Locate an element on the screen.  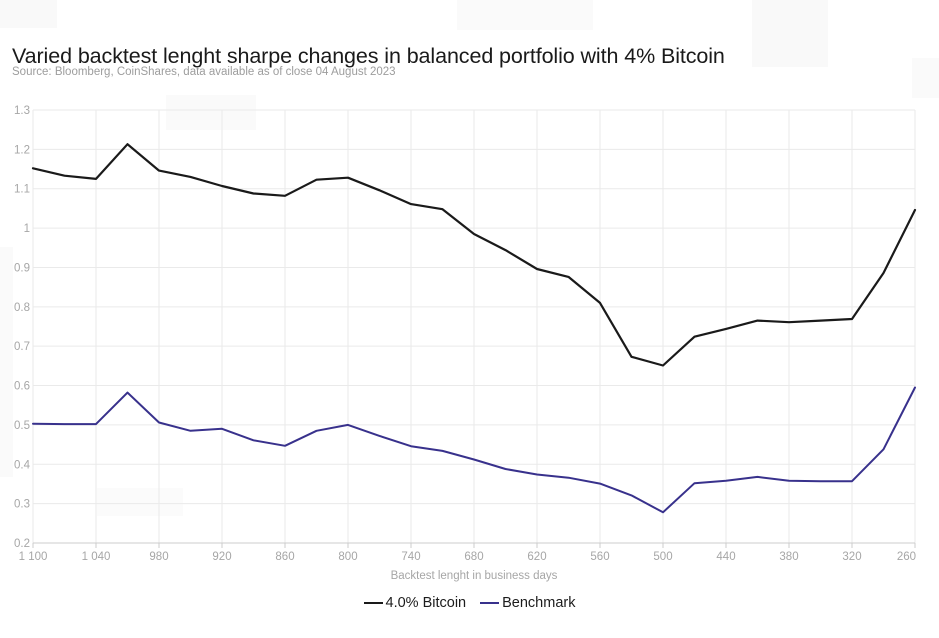
legend: 4.0% Bitcoin Benchmark is located at coordinates (469, 603).